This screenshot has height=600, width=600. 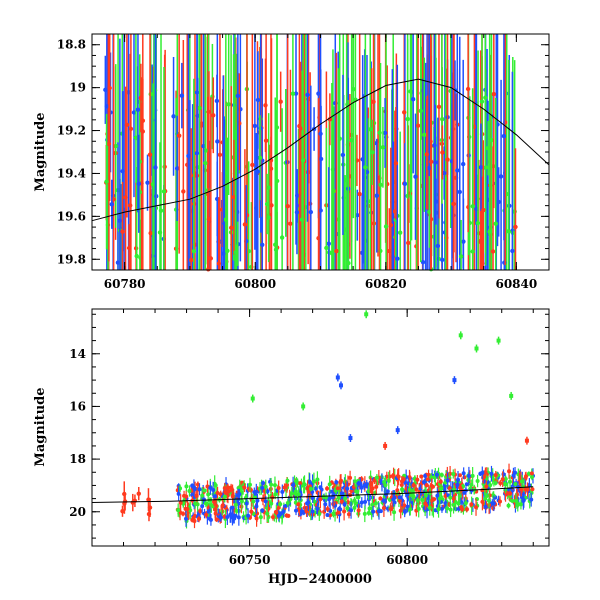 What do you see at coordinates (320, 579) in the screenshot?
I see `bottom-panel-xlabel: HJD−2400000` at bounding box center [320, 579].